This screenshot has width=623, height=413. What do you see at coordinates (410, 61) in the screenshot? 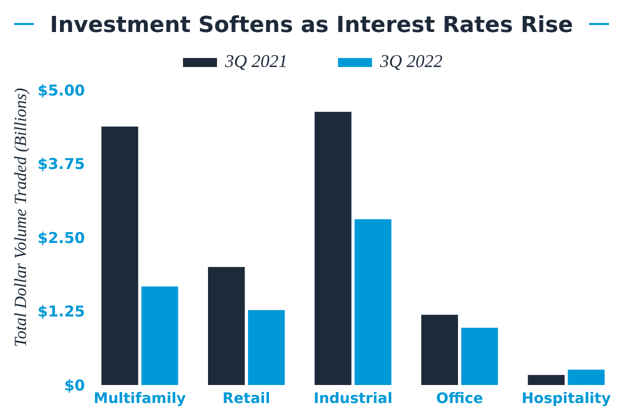
I see `legend-label: 3Q 2022` at bounding box center [410, 61].